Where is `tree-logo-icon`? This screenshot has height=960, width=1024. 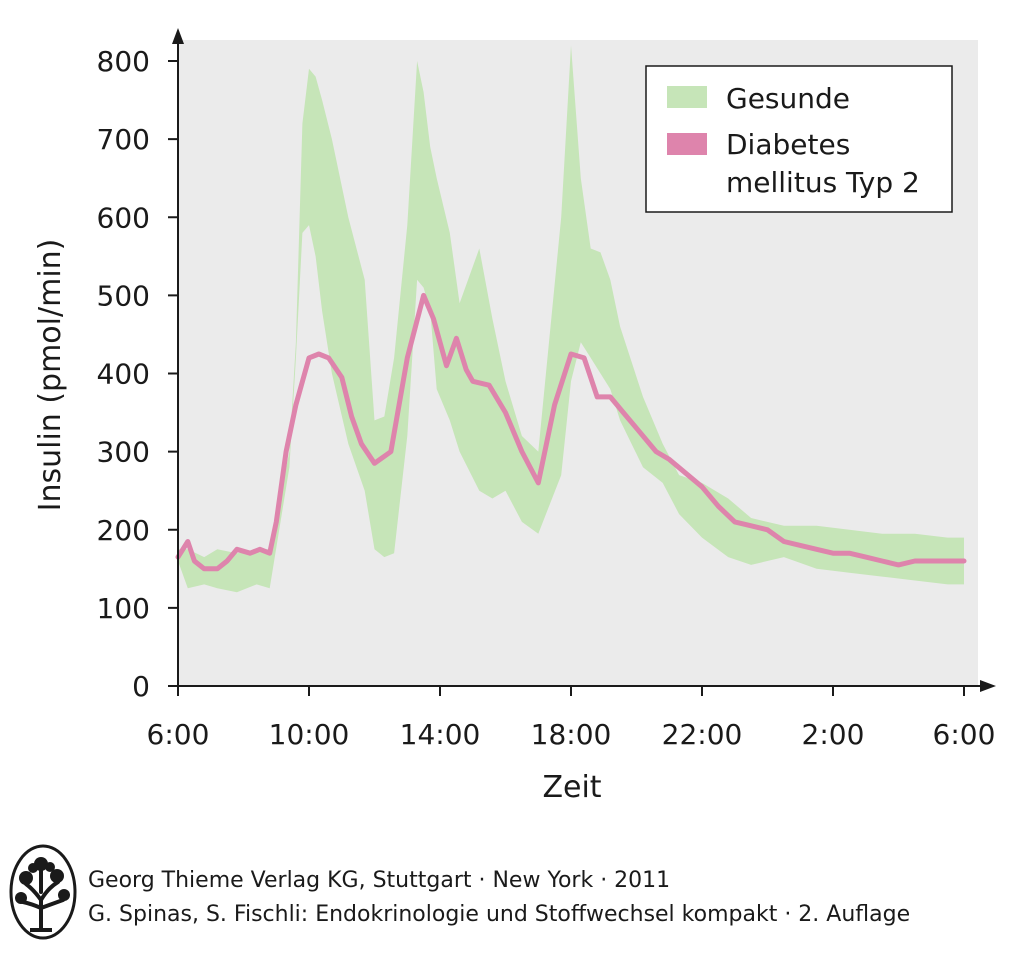 tree-logo-icon is located at coordinates (43, 892).